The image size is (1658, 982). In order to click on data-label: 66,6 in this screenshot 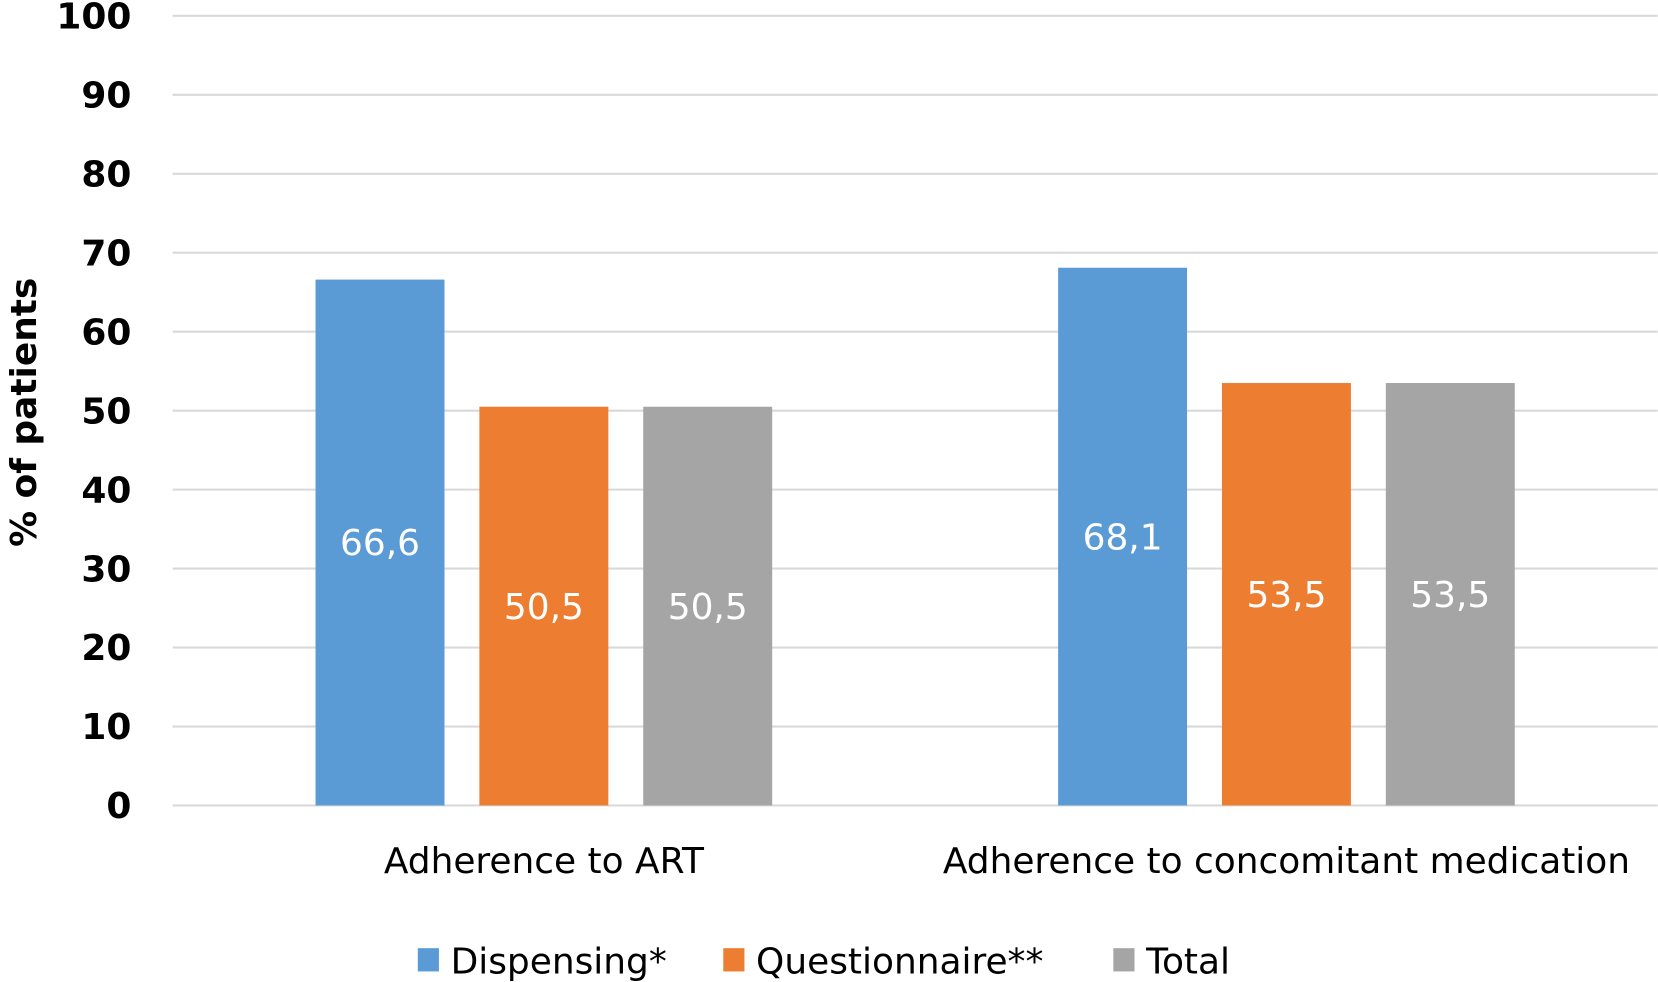, I will do `click(380, 543)`.